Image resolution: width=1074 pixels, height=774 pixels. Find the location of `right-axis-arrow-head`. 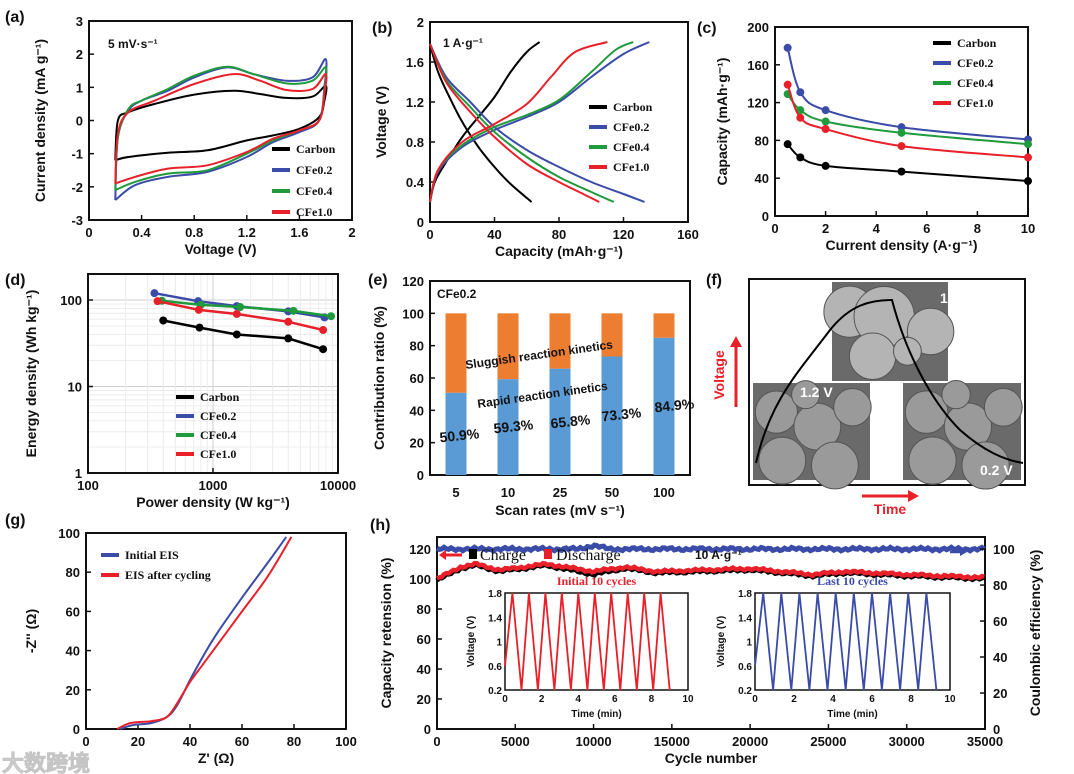

right-axis-arrow-head is located at coordinates (963, 552).